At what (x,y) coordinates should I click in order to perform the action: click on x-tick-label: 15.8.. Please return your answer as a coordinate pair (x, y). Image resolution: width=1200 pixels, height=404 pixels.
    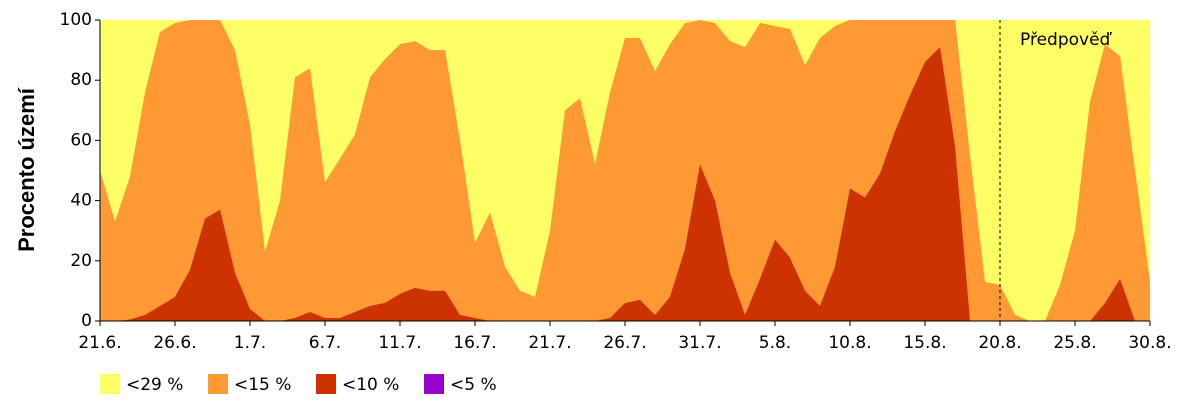
    Looking at the image, I should click on (924, 343).